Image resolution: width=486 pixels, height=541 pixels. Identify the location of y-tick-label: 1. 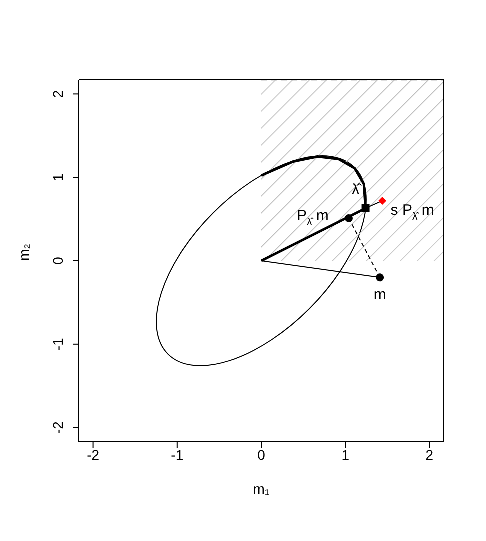
(58, 177).